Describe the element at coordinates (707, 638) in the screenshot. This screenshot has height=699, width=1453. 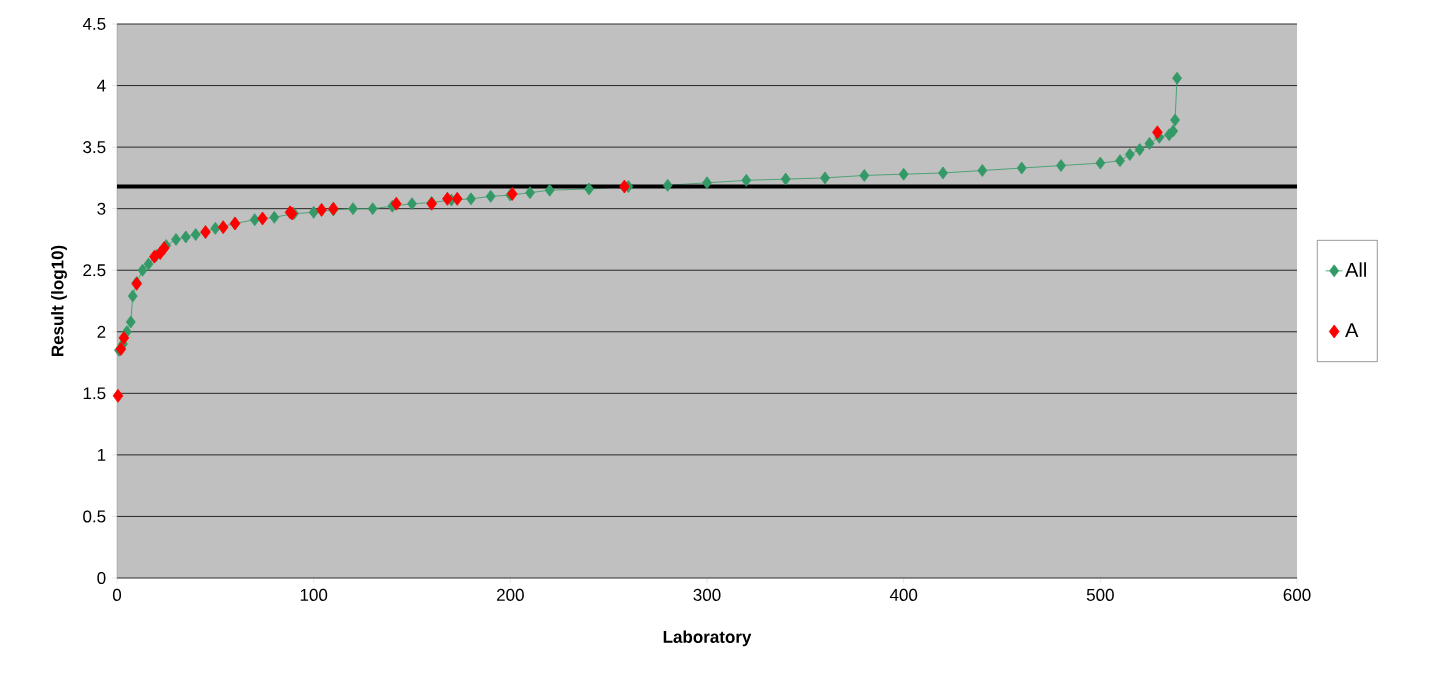
I see `x-axis-title: Laboratory` at that location.